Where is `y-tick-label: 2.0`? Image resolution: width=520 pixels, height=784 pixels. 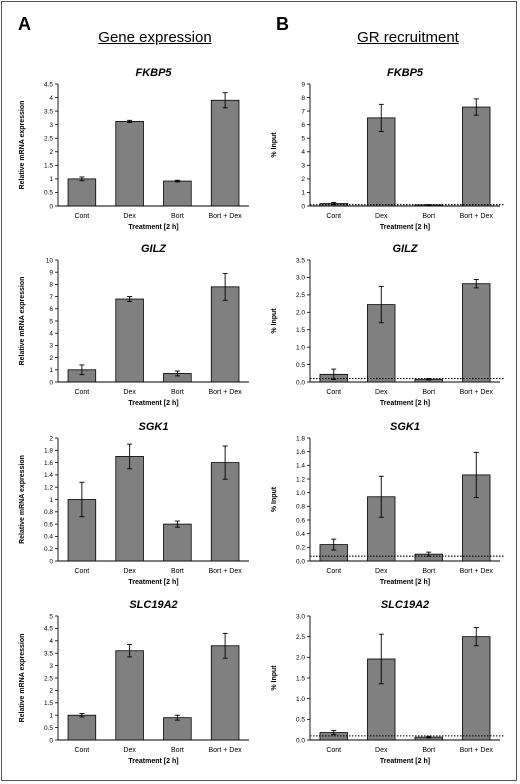 y-tick-label: 2.0 is located at coordinates (300, 658).